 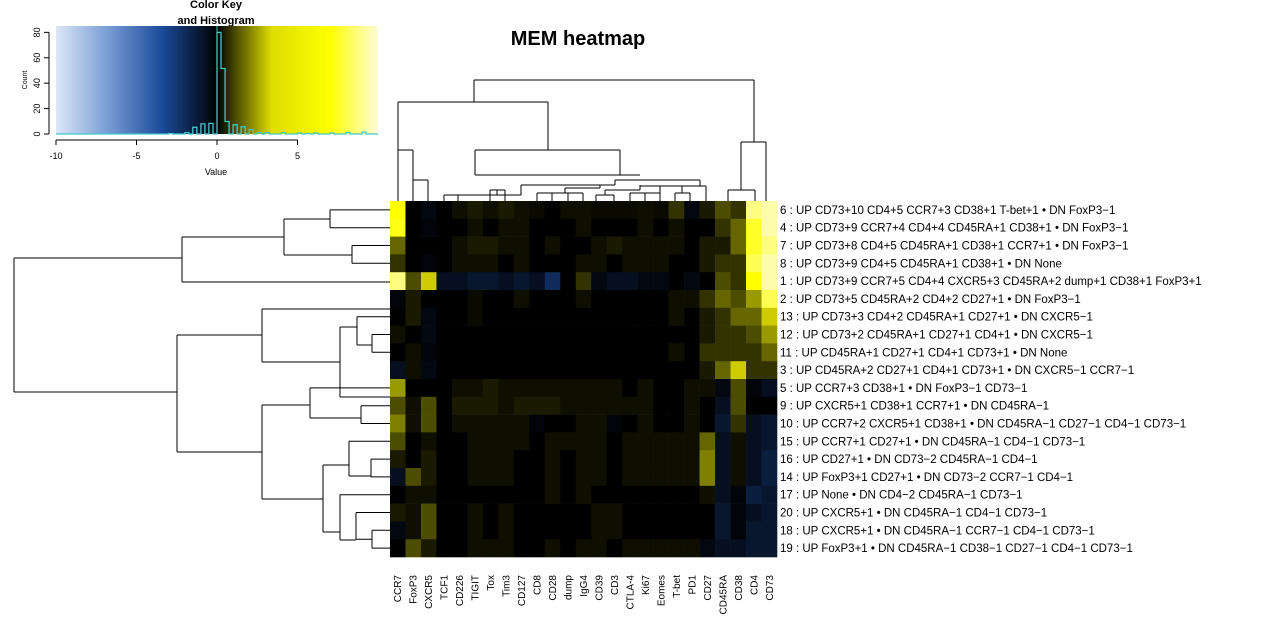 I want to click on column-label: CCR7, so click(x=398, y=589).